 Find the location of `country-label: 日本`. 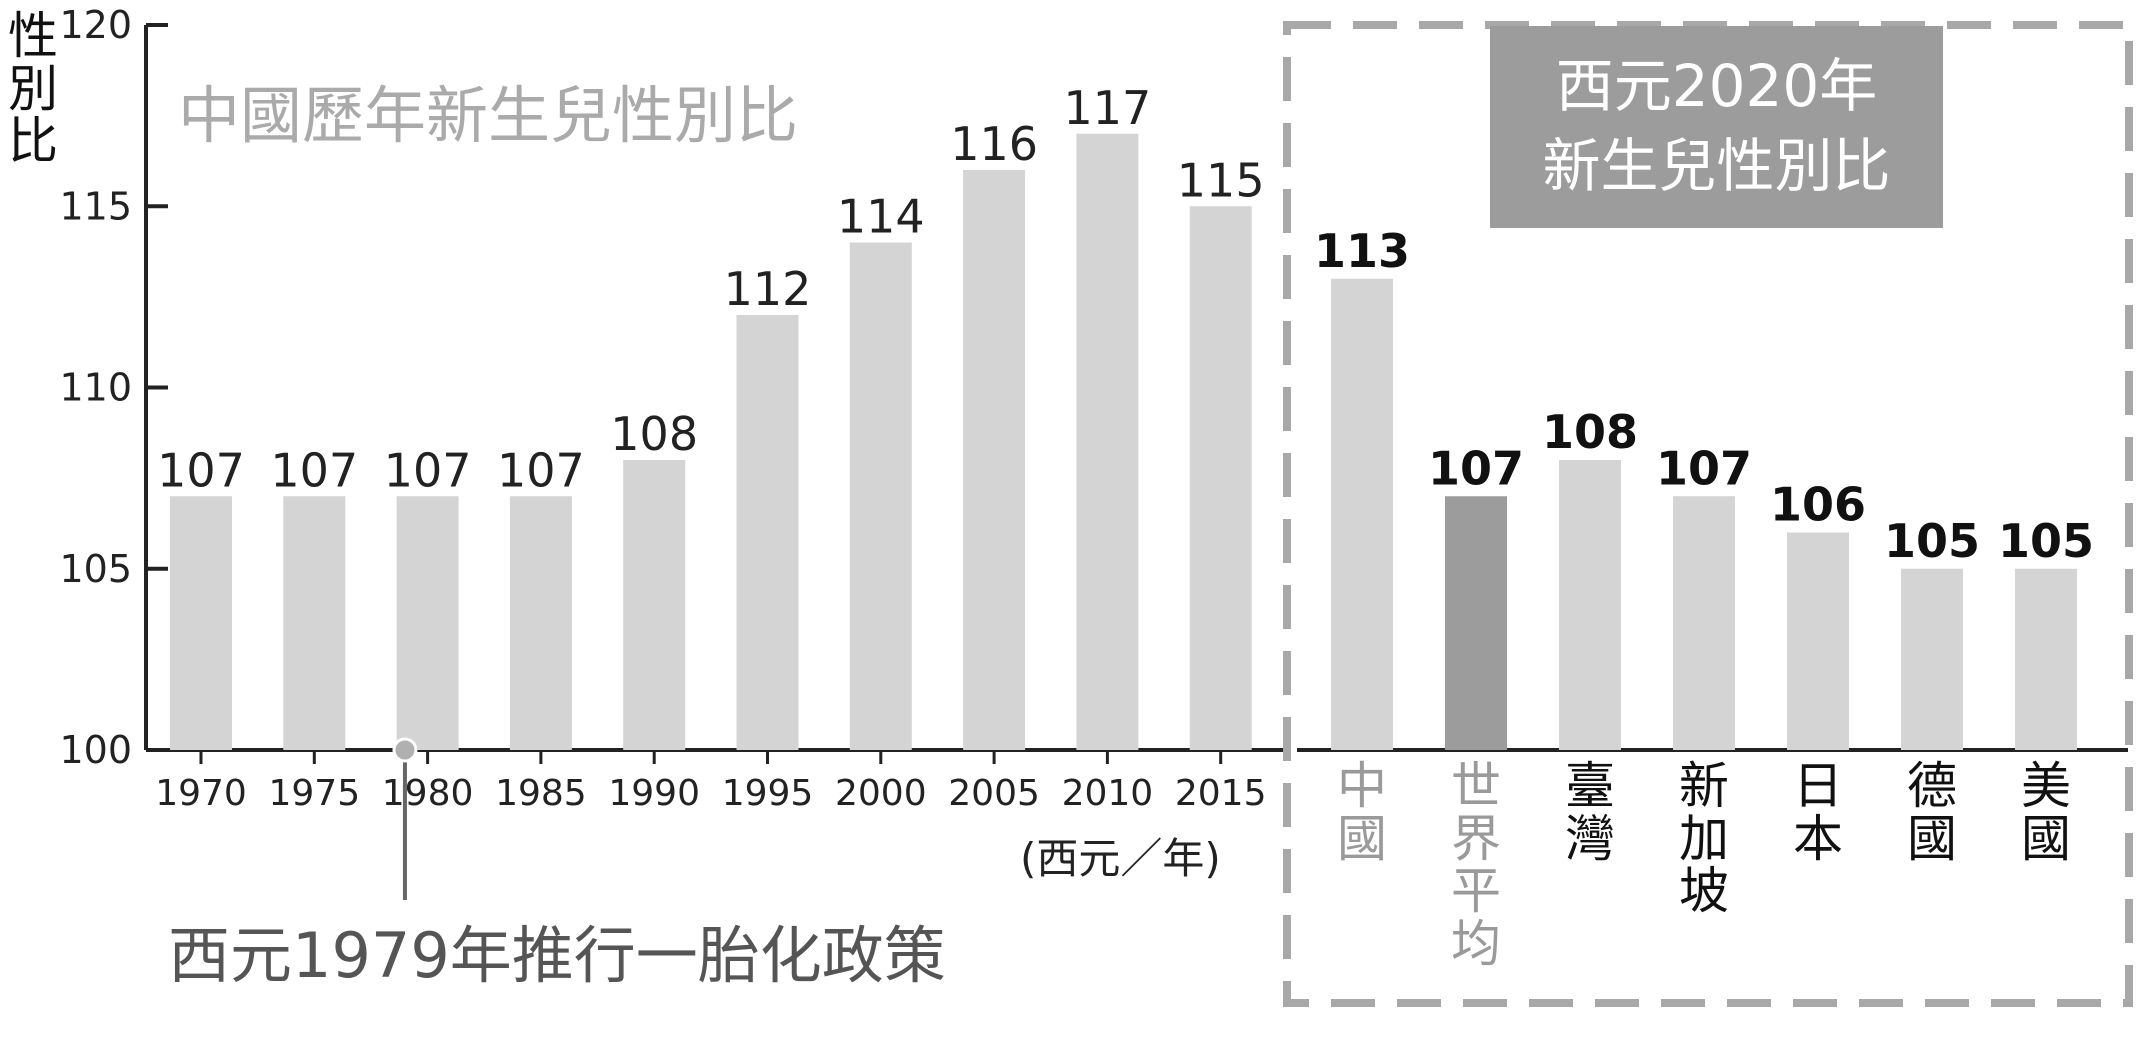

country-label: 日本 is located at coordinates (1818, 812).